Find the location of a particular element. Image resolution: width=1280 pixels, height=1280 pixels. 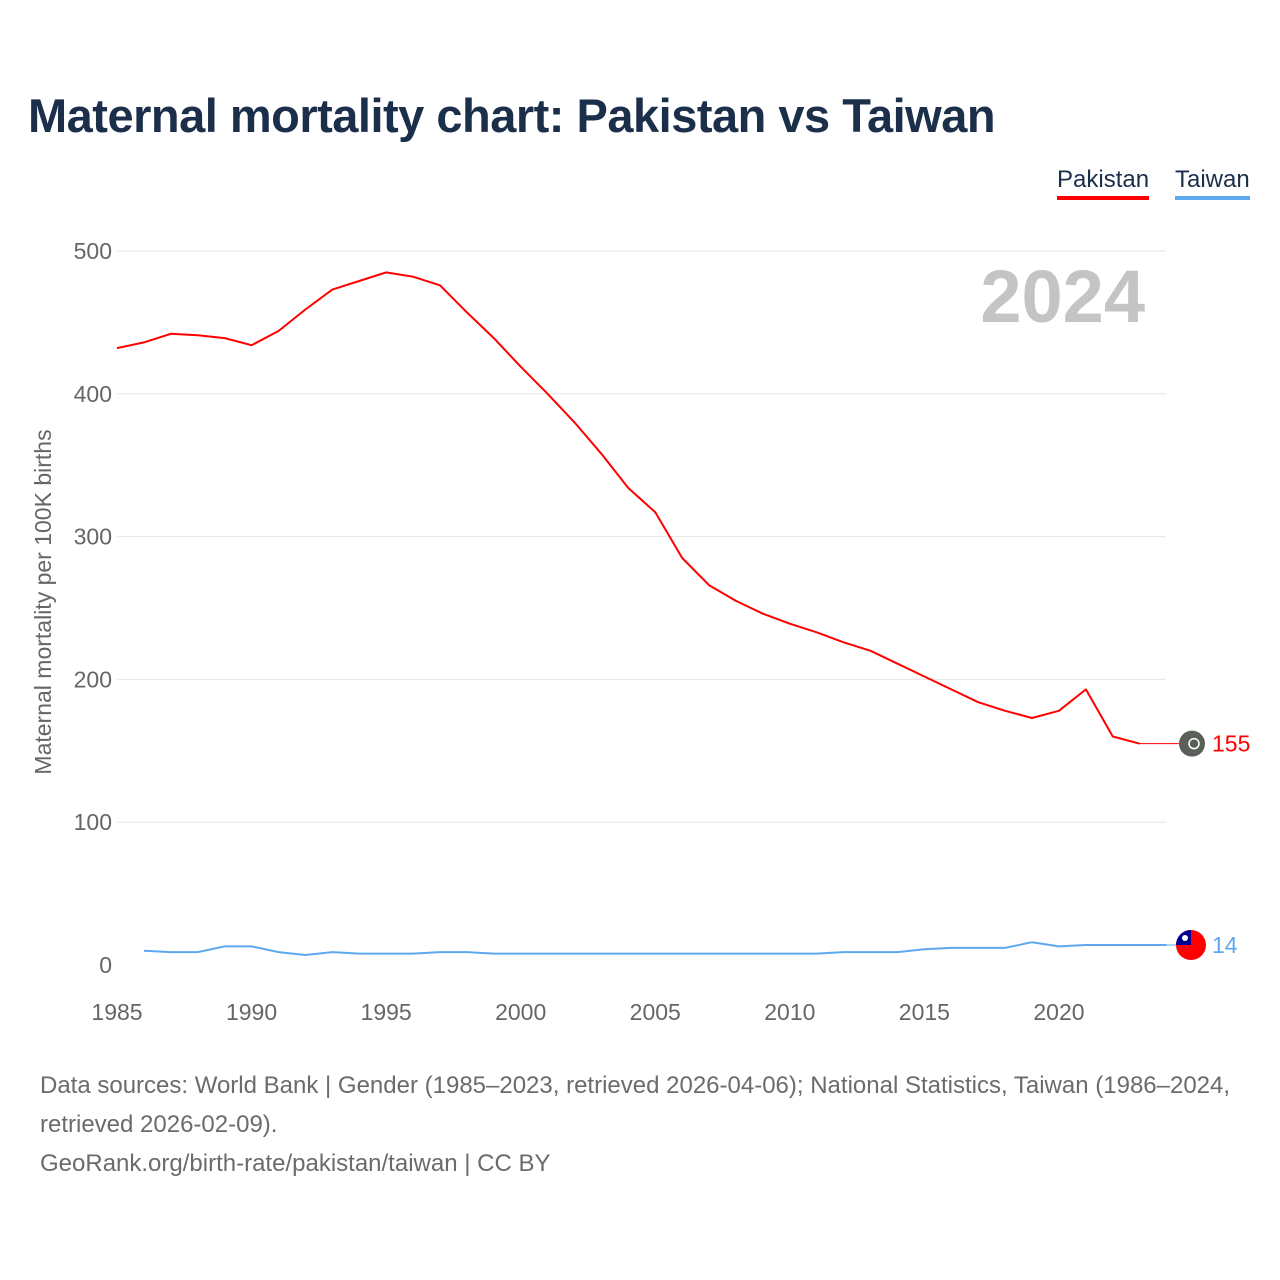

x-tick-label: 2015 is located at coordinates (924, 1012).